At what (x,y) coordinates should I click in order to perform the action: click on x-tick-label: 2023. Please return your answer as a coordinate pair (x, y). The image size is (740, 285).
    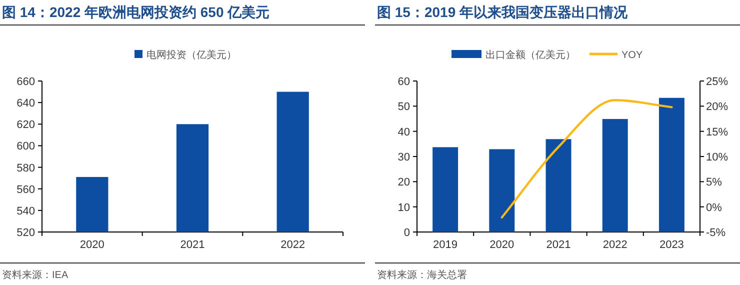
    Looking at the image, I should click on (671, 245).